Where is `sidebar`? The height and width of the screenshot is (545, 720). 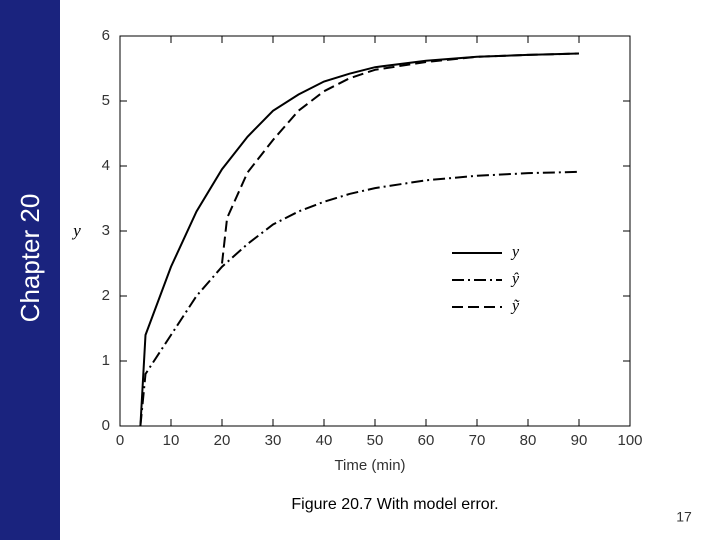 sidebar is located at coordinates (30, 270).